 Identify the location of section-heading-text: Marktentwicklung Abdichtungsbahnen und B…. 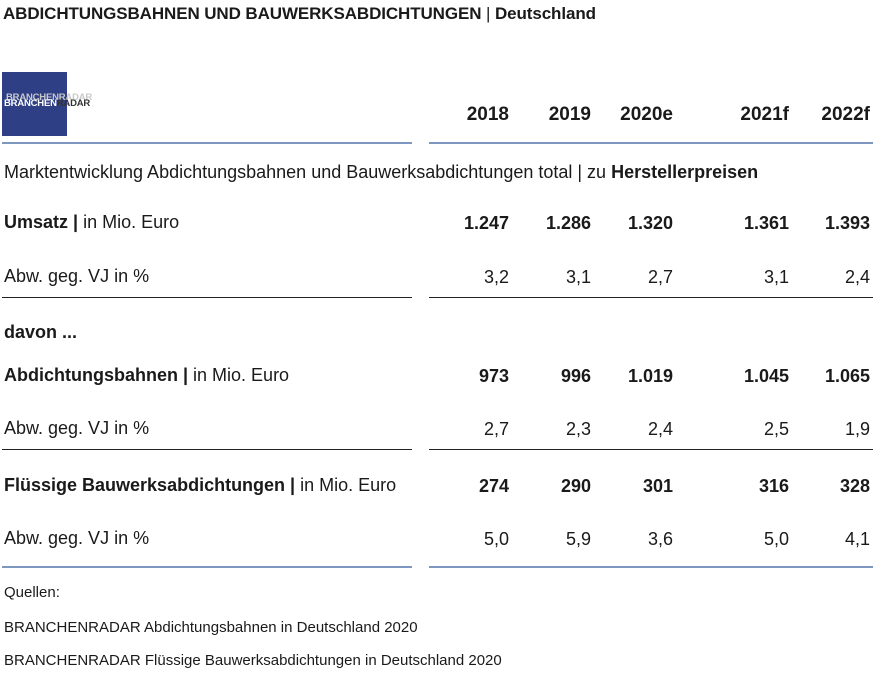
(308, 172).